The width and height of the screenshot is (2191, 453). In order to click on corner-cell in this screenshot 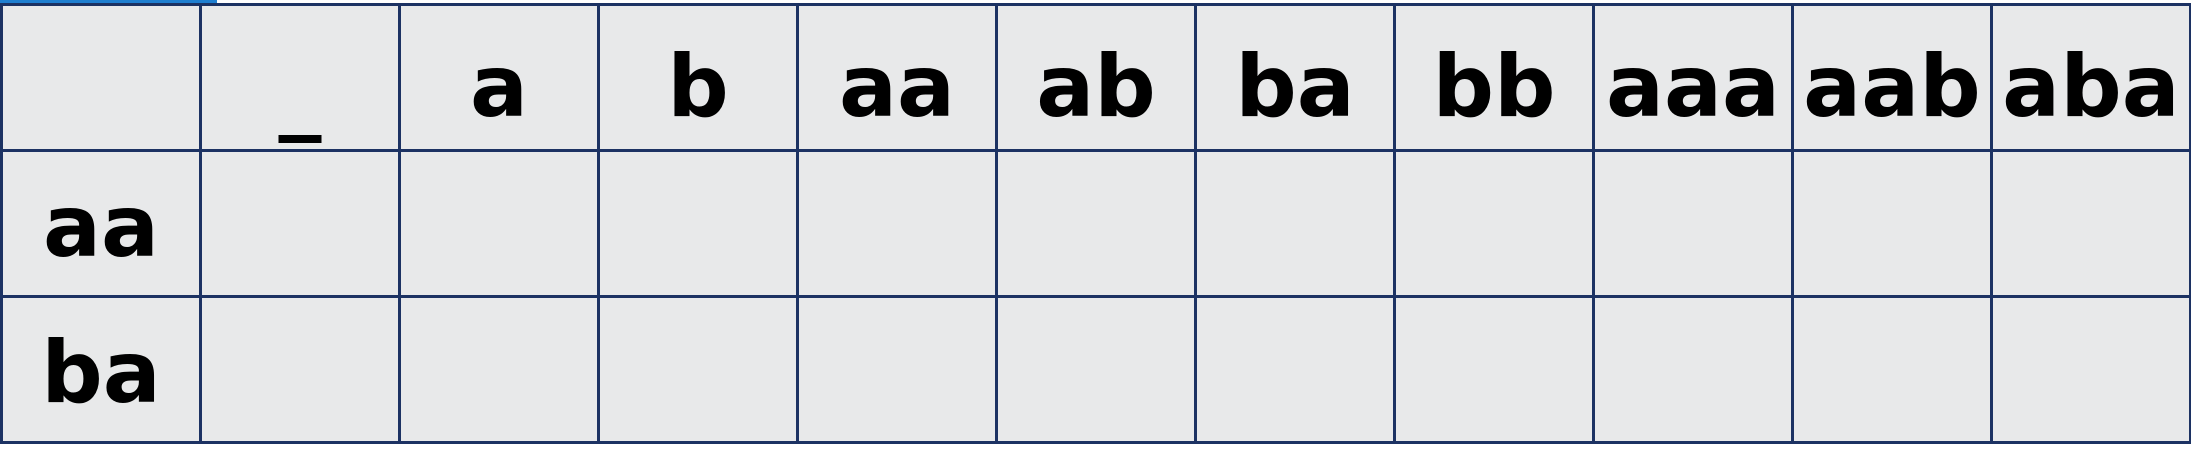, I will do `click(101, 77)`.